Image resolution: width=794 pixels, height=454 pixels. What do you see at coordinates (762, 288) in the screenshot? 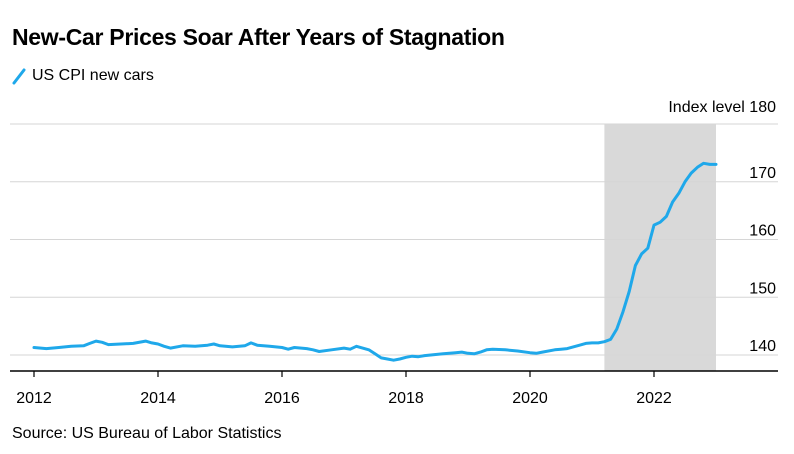
I see `y-tick-label-150: 150` at bounding box center [762, 288].